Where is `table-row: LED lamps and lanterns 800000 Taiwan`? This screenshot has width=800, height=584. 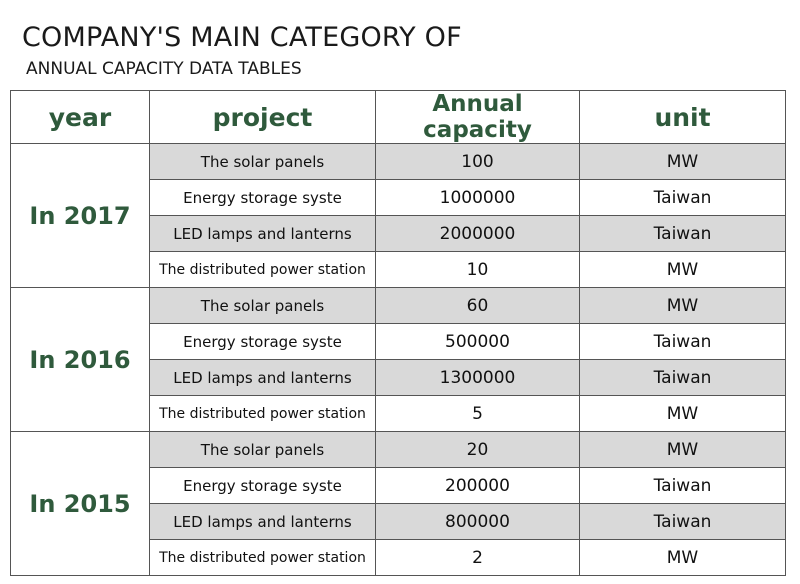
table-row: LED lamps and lanterns 800000 Taiwan is located at coordinates (398, 521).